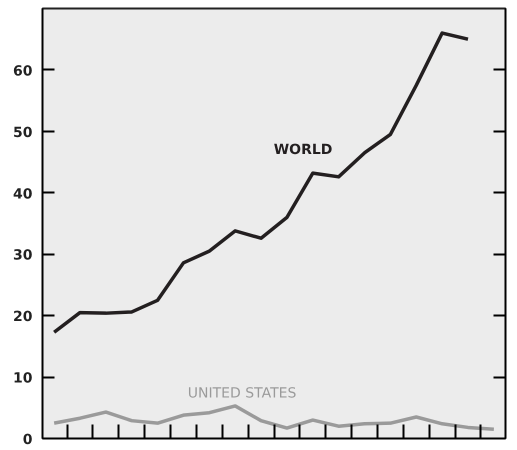  What do you see at coordinates (23, 256) in the screenshot?
I see `y-tick-label: 30` at bounding box center [23, 256].